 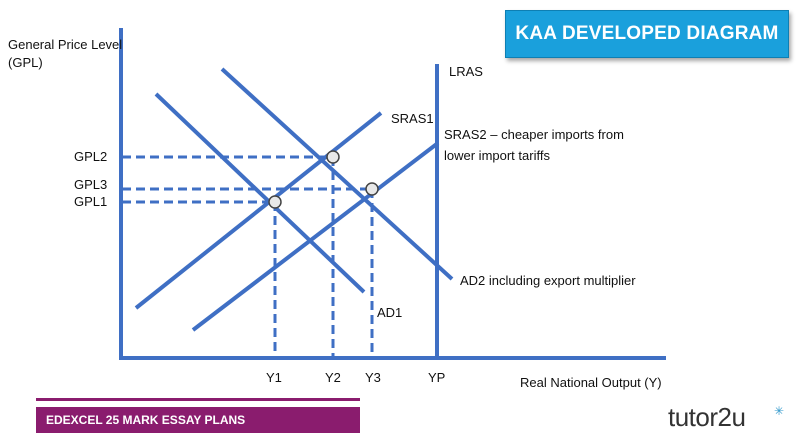 What do you see at coordinates (333, 377) in the screenshot?
I see `y2-label: Y2` at bounding box center [333, 377].